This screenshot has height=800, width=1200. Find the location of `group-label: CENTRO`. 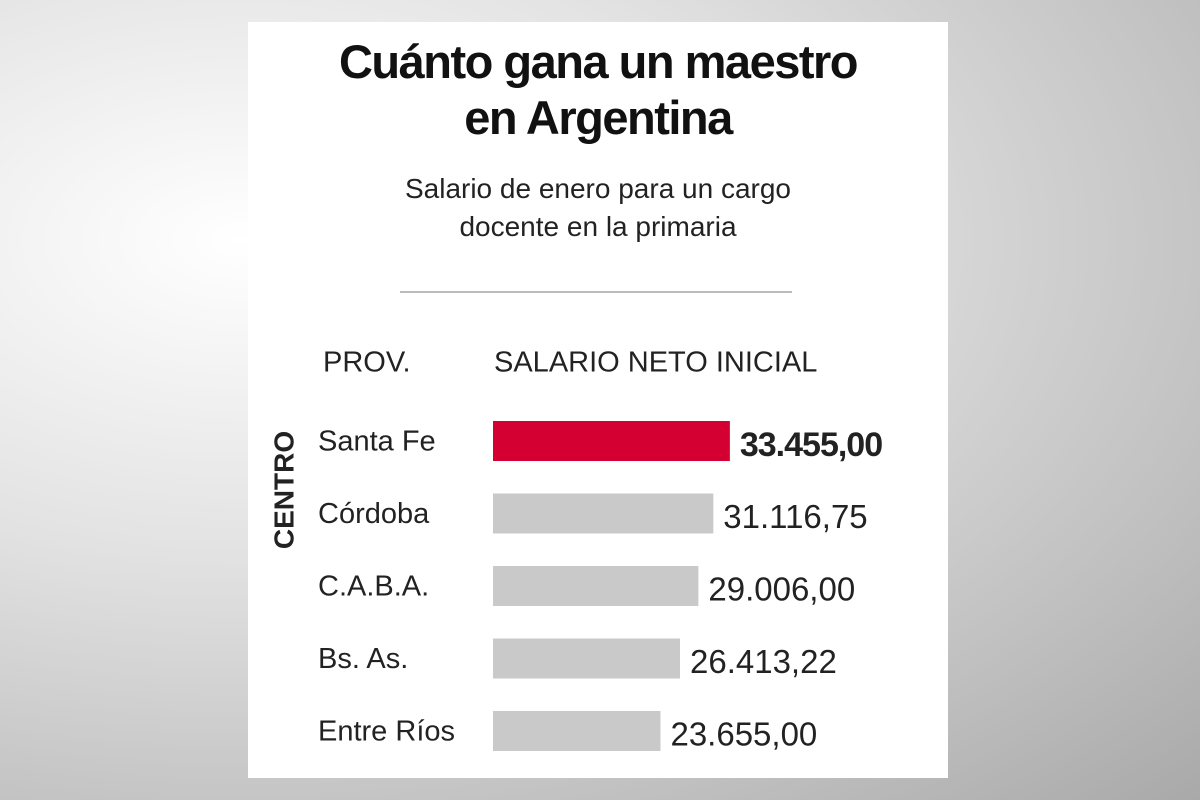

group-label: CENTRO is located at coordinates (283, 490).